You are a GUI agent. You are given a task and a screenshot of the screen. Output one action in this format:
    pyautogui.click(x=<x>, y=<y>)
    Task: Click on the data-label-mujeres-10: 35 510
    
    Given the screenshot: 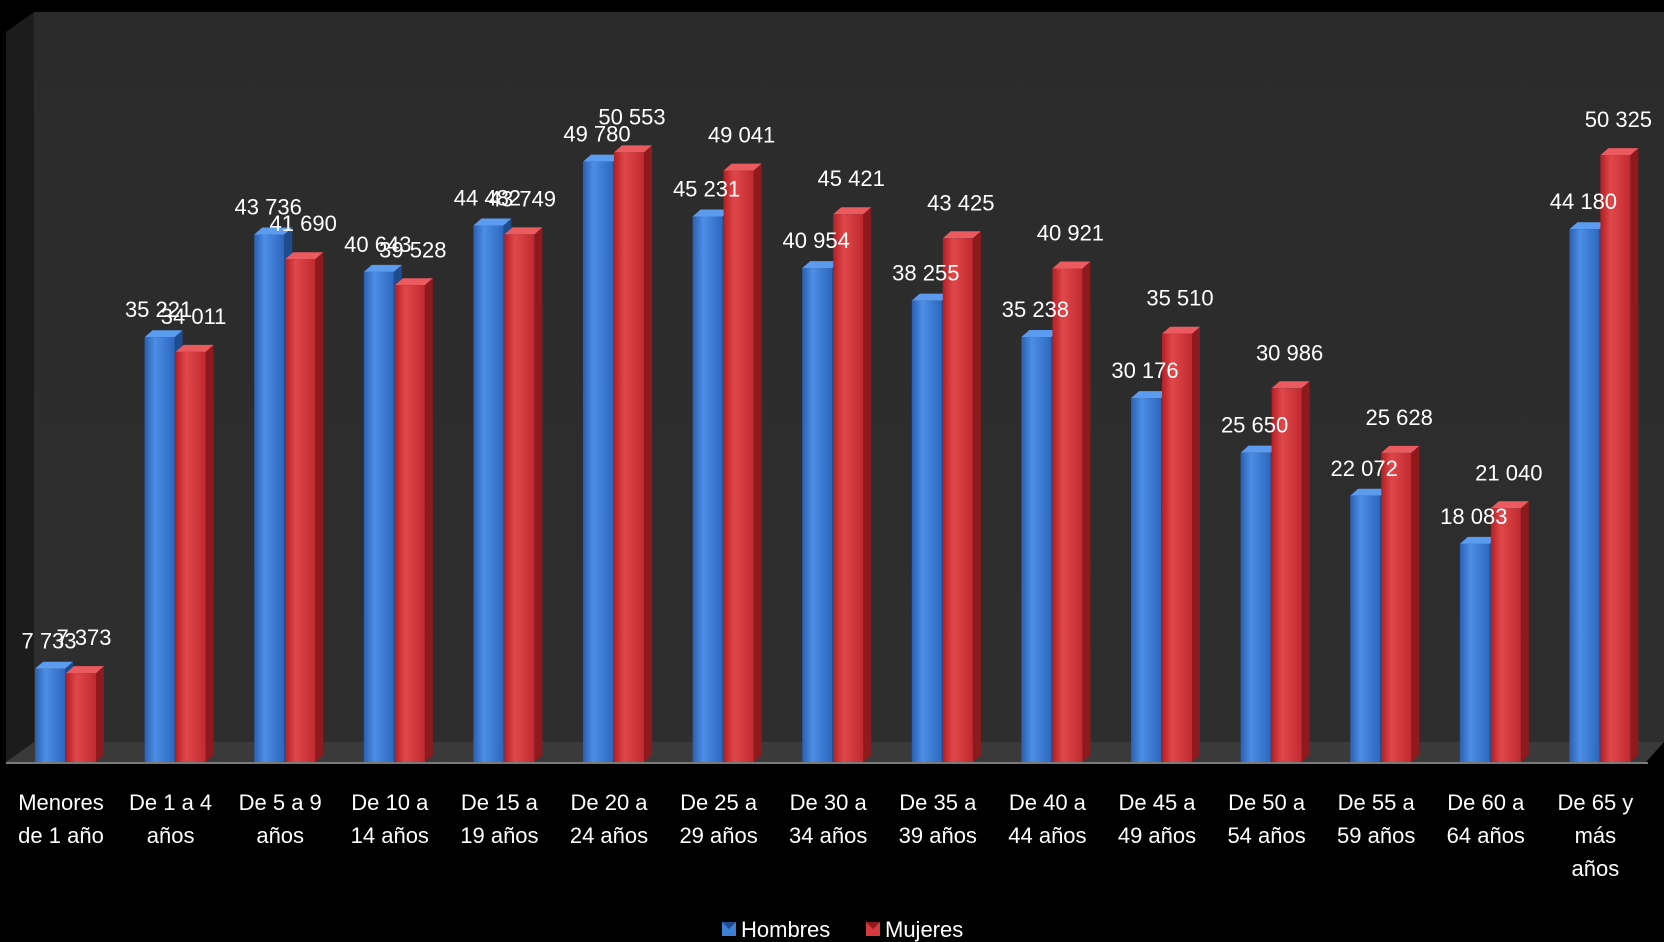 What is the action you would take?
    pyautogui.click(x=1179, y=298)
    